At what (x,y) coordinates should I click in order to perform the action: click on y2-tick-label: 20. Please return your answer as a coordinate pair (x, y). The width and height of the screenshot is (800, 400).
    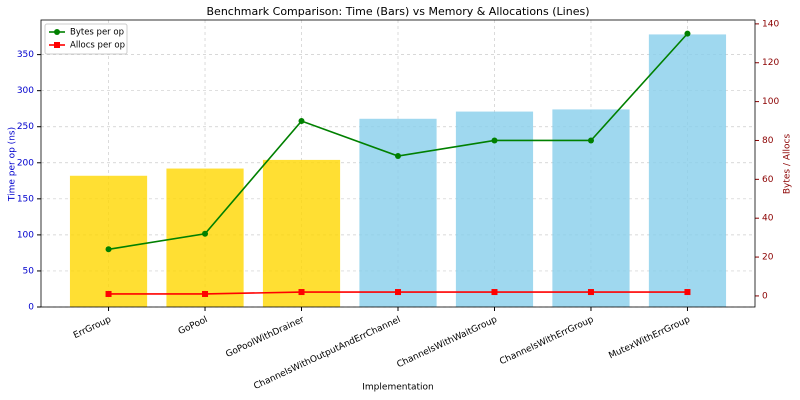
    Looking at the image, I should click on (768, 258).